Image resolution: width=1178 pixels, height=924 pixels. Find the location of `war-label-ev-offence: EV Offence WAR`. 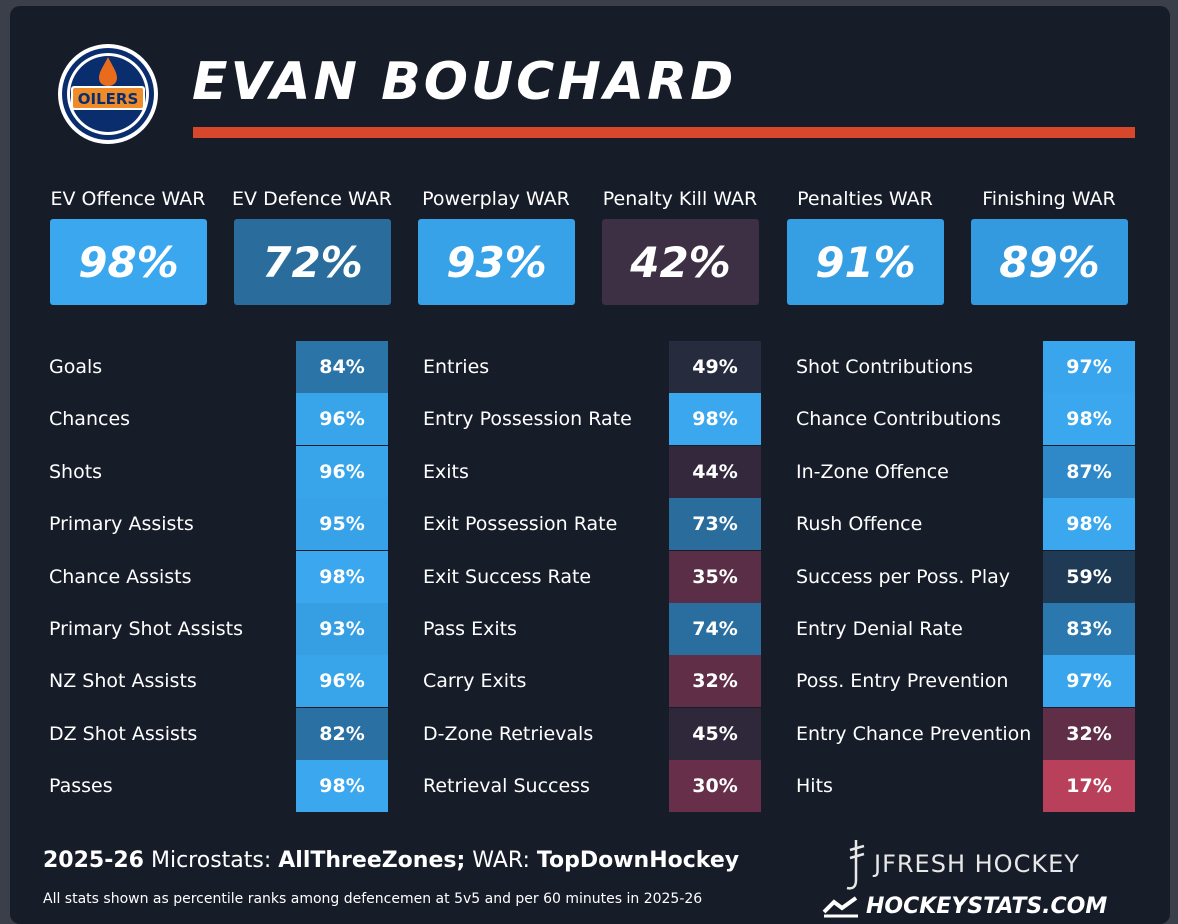

war-label-ev-offence: EV Offence WAR is located at coordinates (128, 199).